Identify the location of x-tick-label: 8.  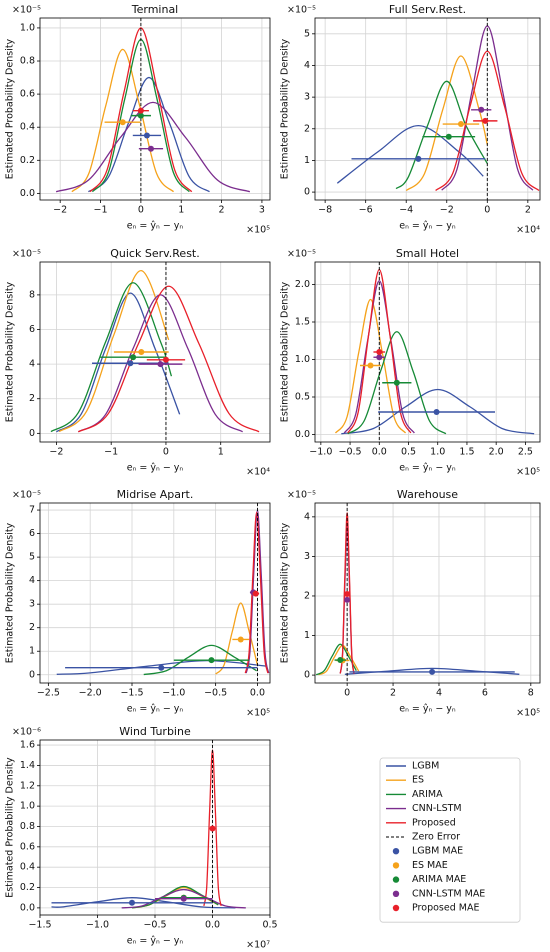
(531, 693).